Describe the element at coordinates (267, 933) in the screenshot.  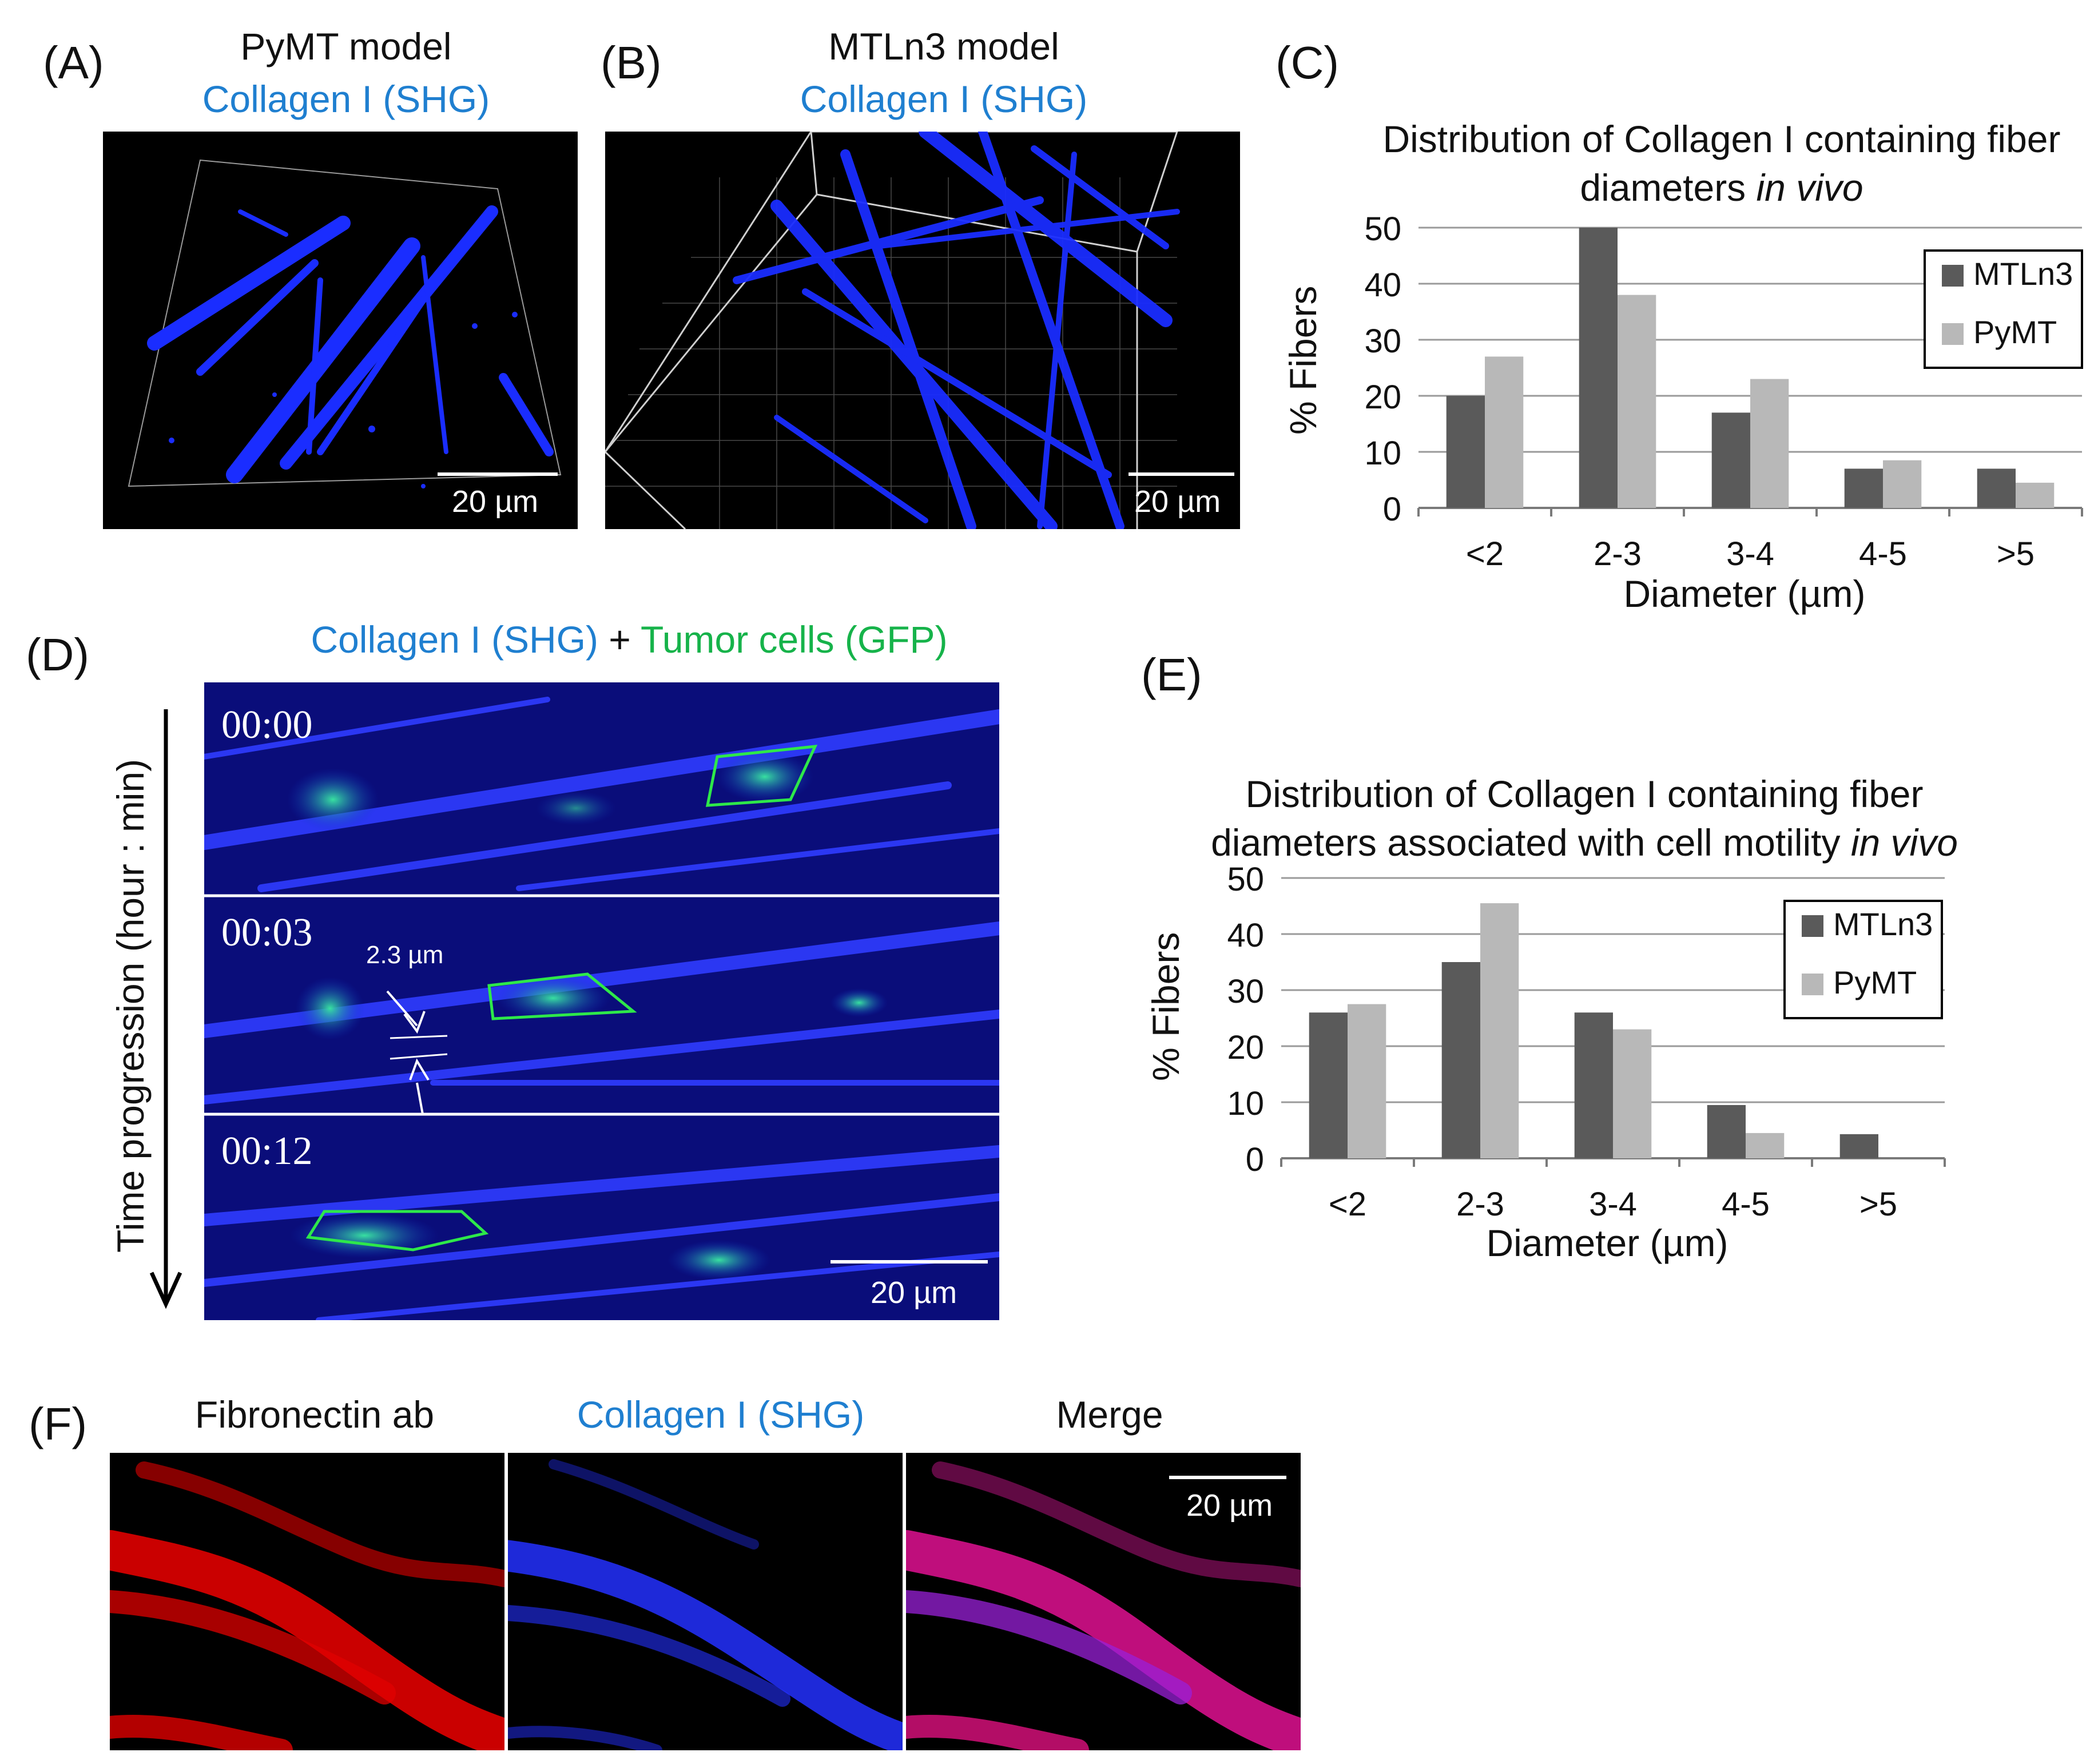
I see `frame-2-timestamp: 00:03` at that location.